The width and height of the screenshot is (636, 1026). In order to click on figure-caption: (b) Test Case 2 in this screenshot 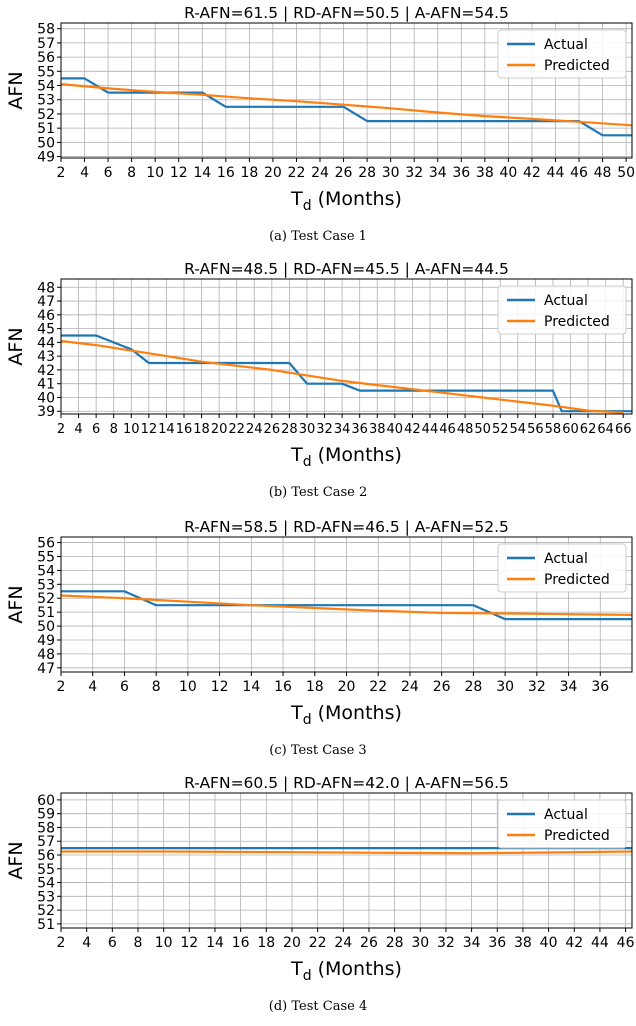, I will do `click(318, 492)`.